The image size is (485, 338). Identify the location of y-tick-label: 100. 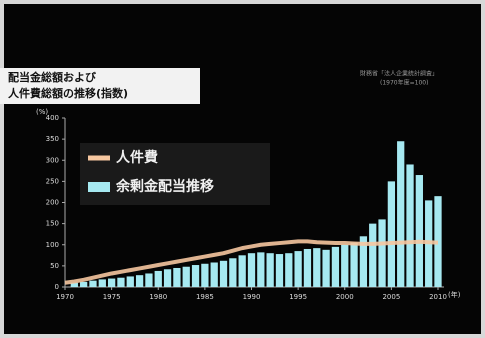
(52, 245).